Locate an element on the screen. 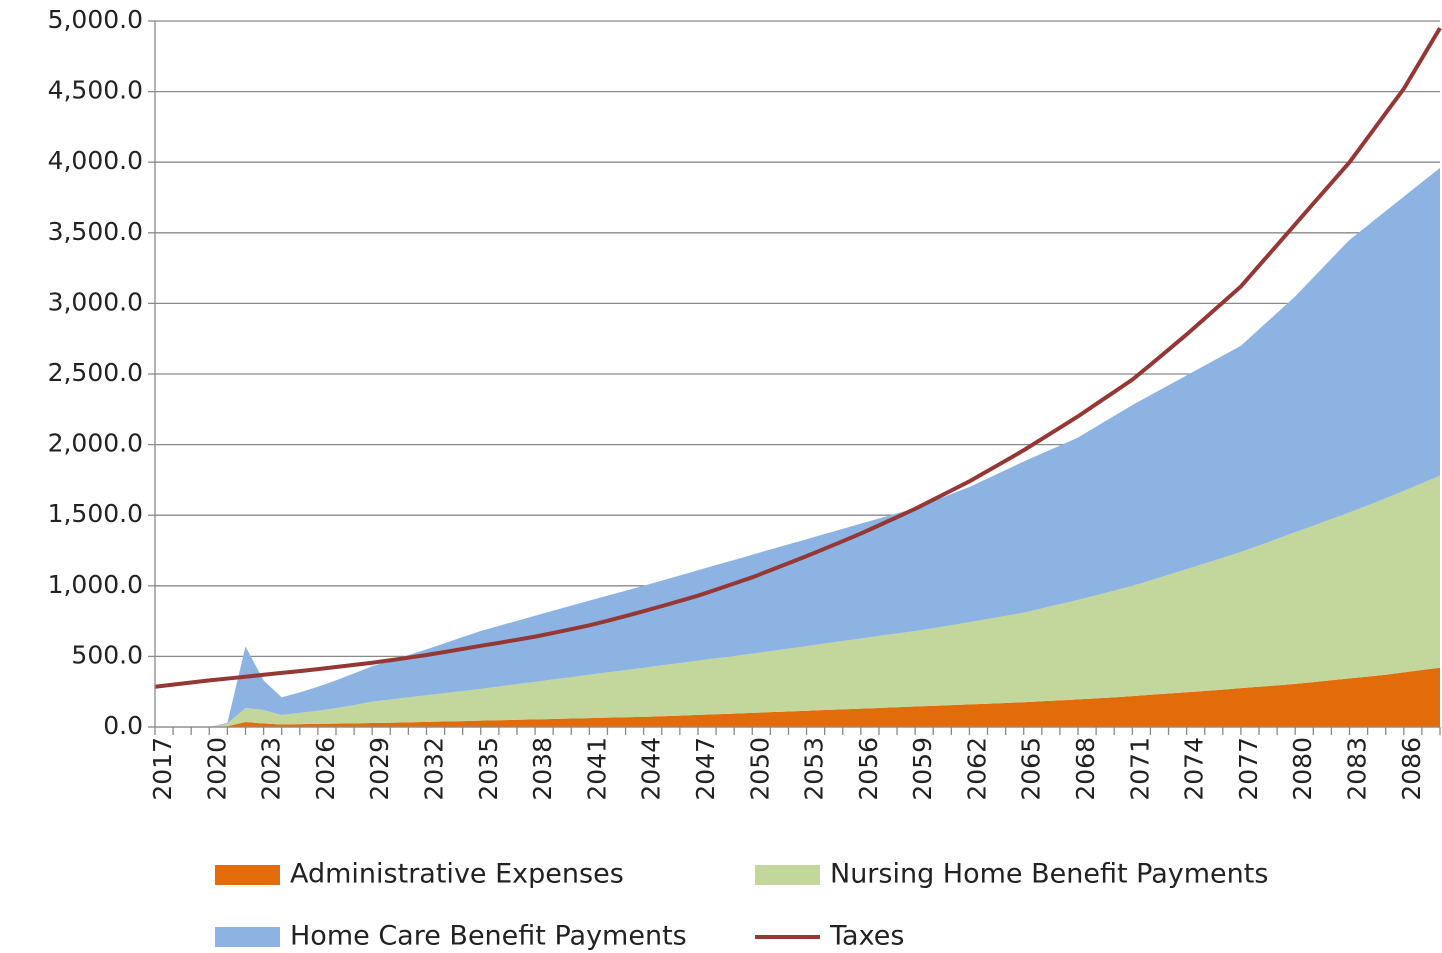 This screenshot has width=1442, height=953. x-tick-label: 2065 is located at coordinates (1031, 769).